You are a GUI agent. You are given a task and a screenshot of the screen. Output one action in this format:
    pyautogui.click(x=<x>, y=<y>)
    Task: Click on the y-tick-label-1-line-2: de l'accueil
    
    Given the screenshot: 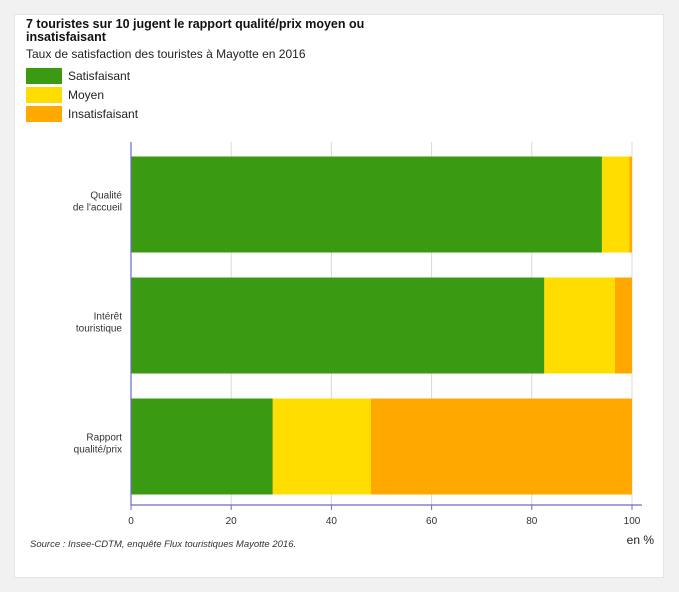 What is the action you would take?
    pyautogui.click(x=97, y=208)
    